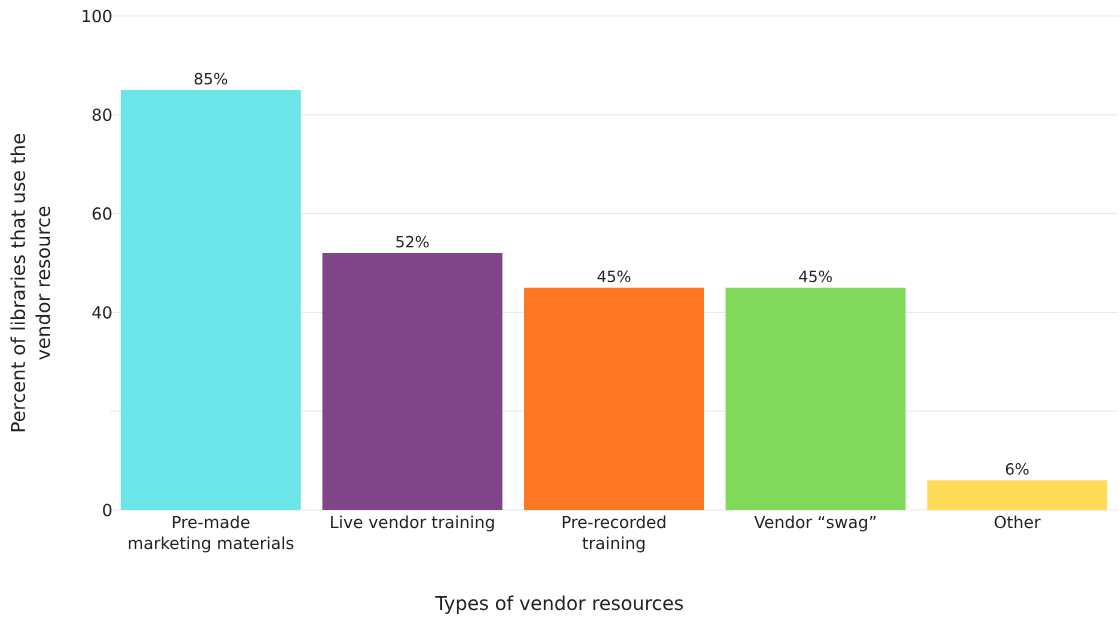  Describe the element at coordinates (30, 282) in the screenshot. I see `y-axis-title: Percent of libraries that use the vendor resource` at that location.